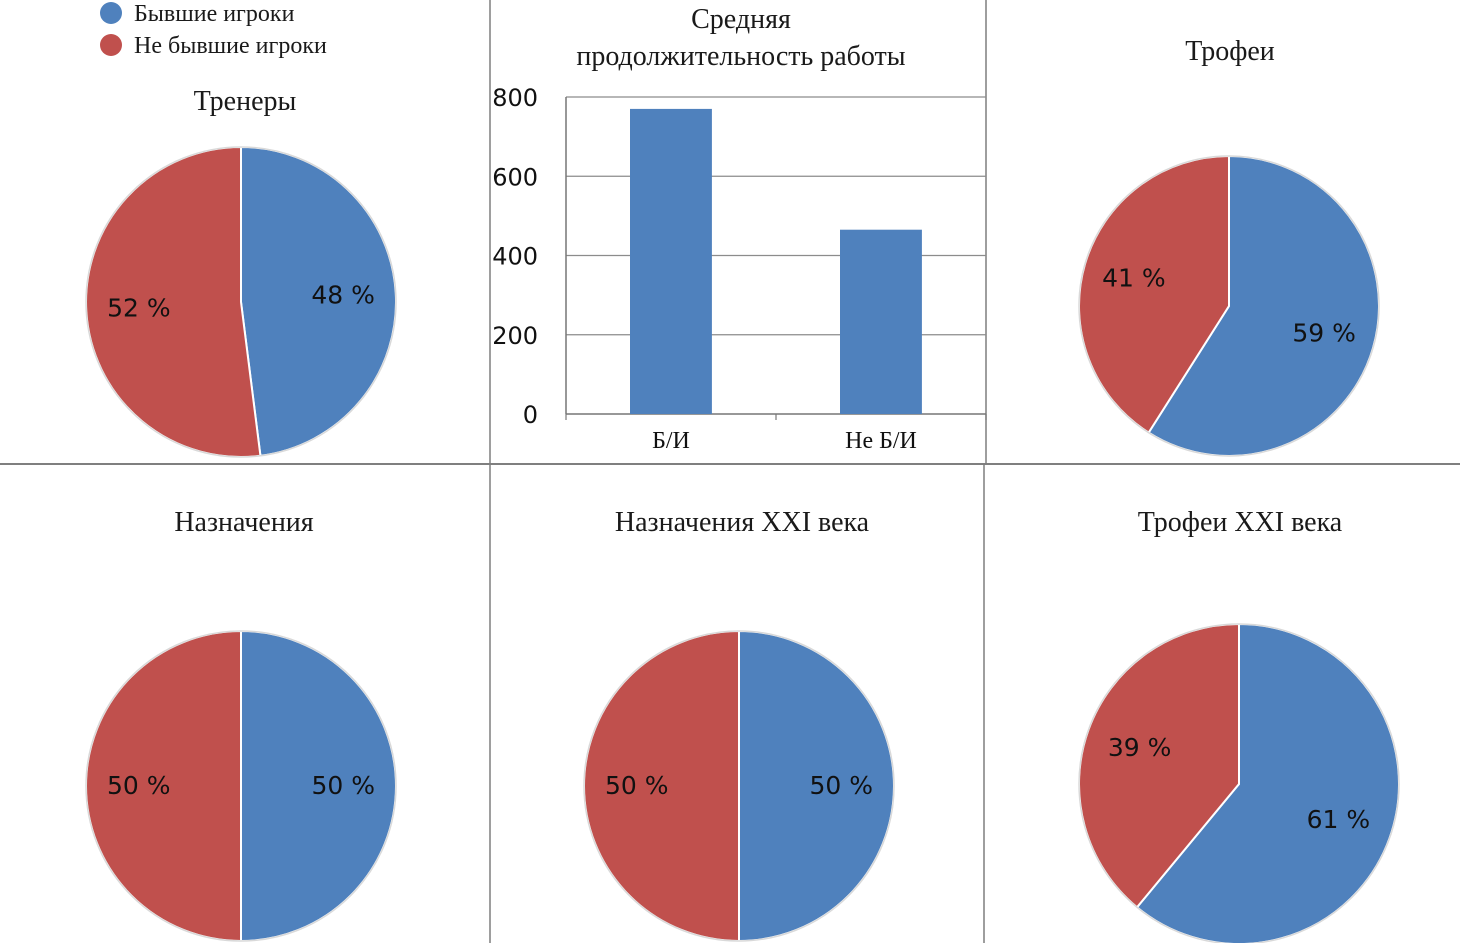 Image resolution: width=1460 pixels, height=943 pixels. Describe the element at coordinates (343, 295) in the screenshot. I see `pie-data-label: 48 %` at that location.